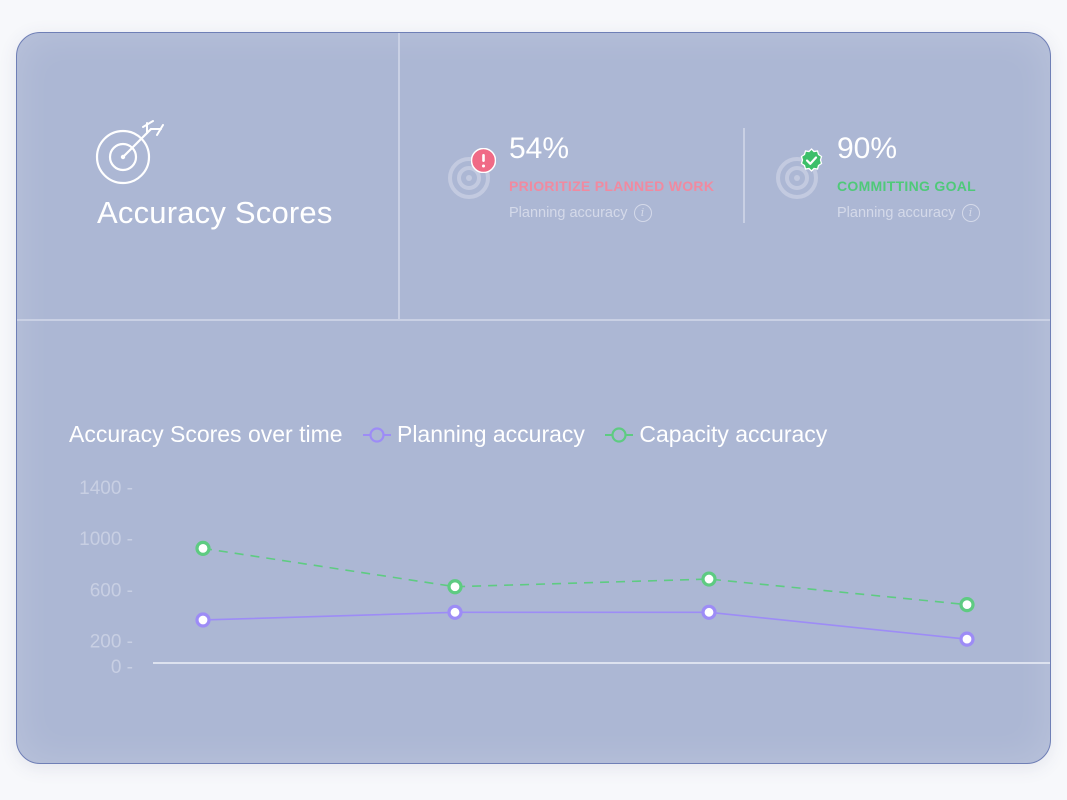 Image resolution: width=1067 pixels, height=800 pixels. What do you see at coordinates (122, 667) in the screenshot?
I see `y-tick-label: 0 -` at bounding box center [122, 667].